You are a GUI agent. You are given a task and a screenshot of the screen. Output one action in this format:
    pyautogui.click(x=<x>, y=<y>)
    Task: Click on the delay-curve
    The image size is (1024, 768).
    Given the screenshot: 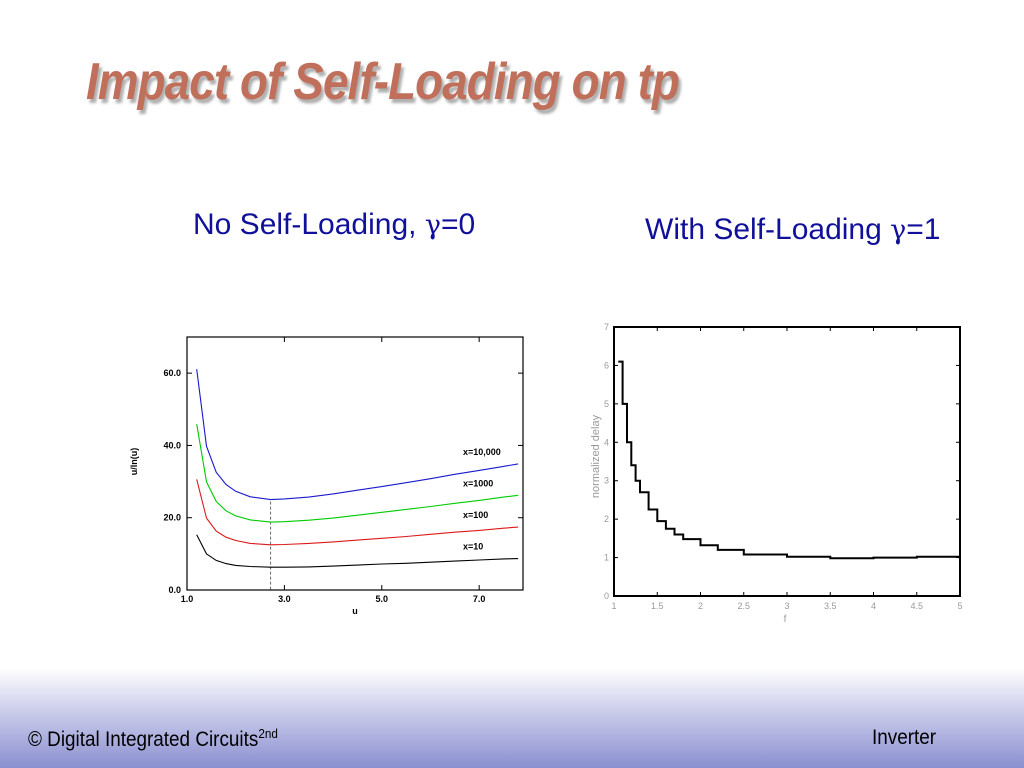 What is the action you would take?
    pyautogui.click(x=789, y=460)
    